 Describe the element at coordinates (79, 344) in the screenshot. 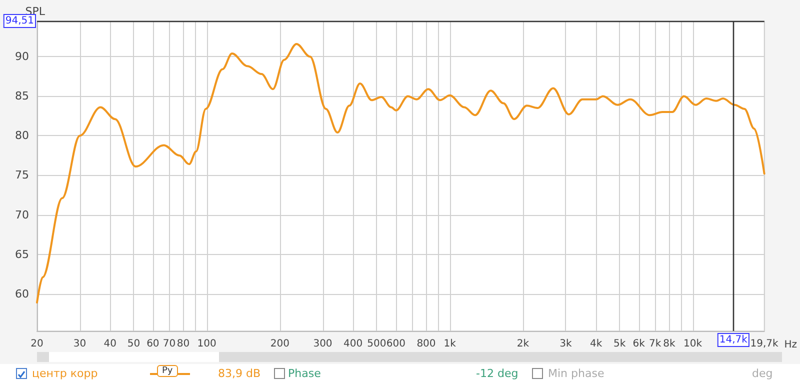

I see `x-tick-label: 30` at that location.